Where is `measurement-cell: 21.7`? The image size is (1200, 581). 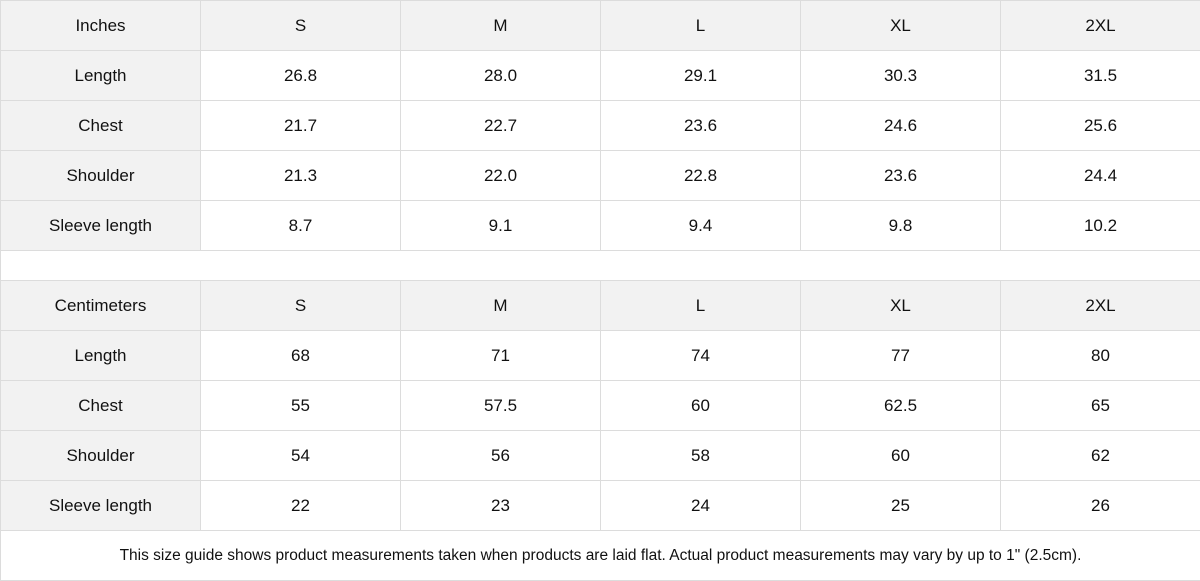
measurement-cell: 21.7 is located at coordinates (301, 126).